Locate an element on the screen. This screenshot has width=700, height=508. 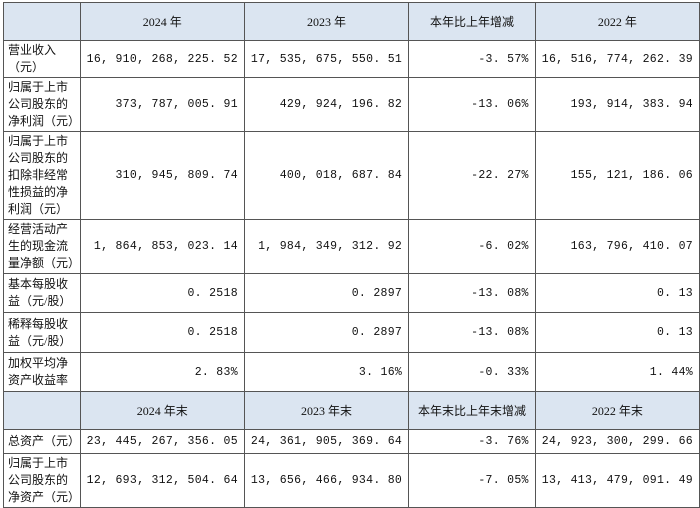
header-cell-2023: 2023 年 is located at coordinates (326, 21).